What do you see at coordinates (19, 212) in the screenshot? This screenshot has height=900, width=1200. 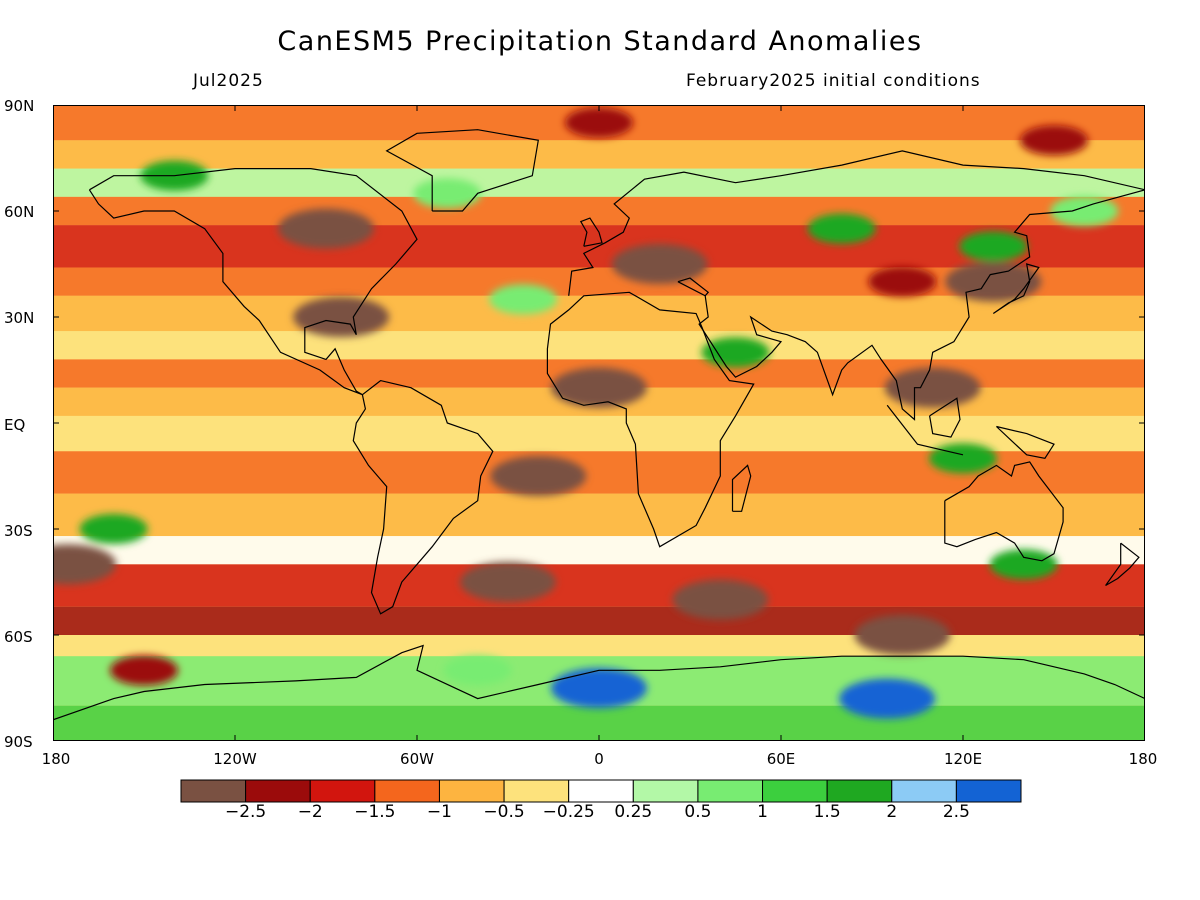 I see `lat-label-60n: 60N` at bounding box center [19, 212].